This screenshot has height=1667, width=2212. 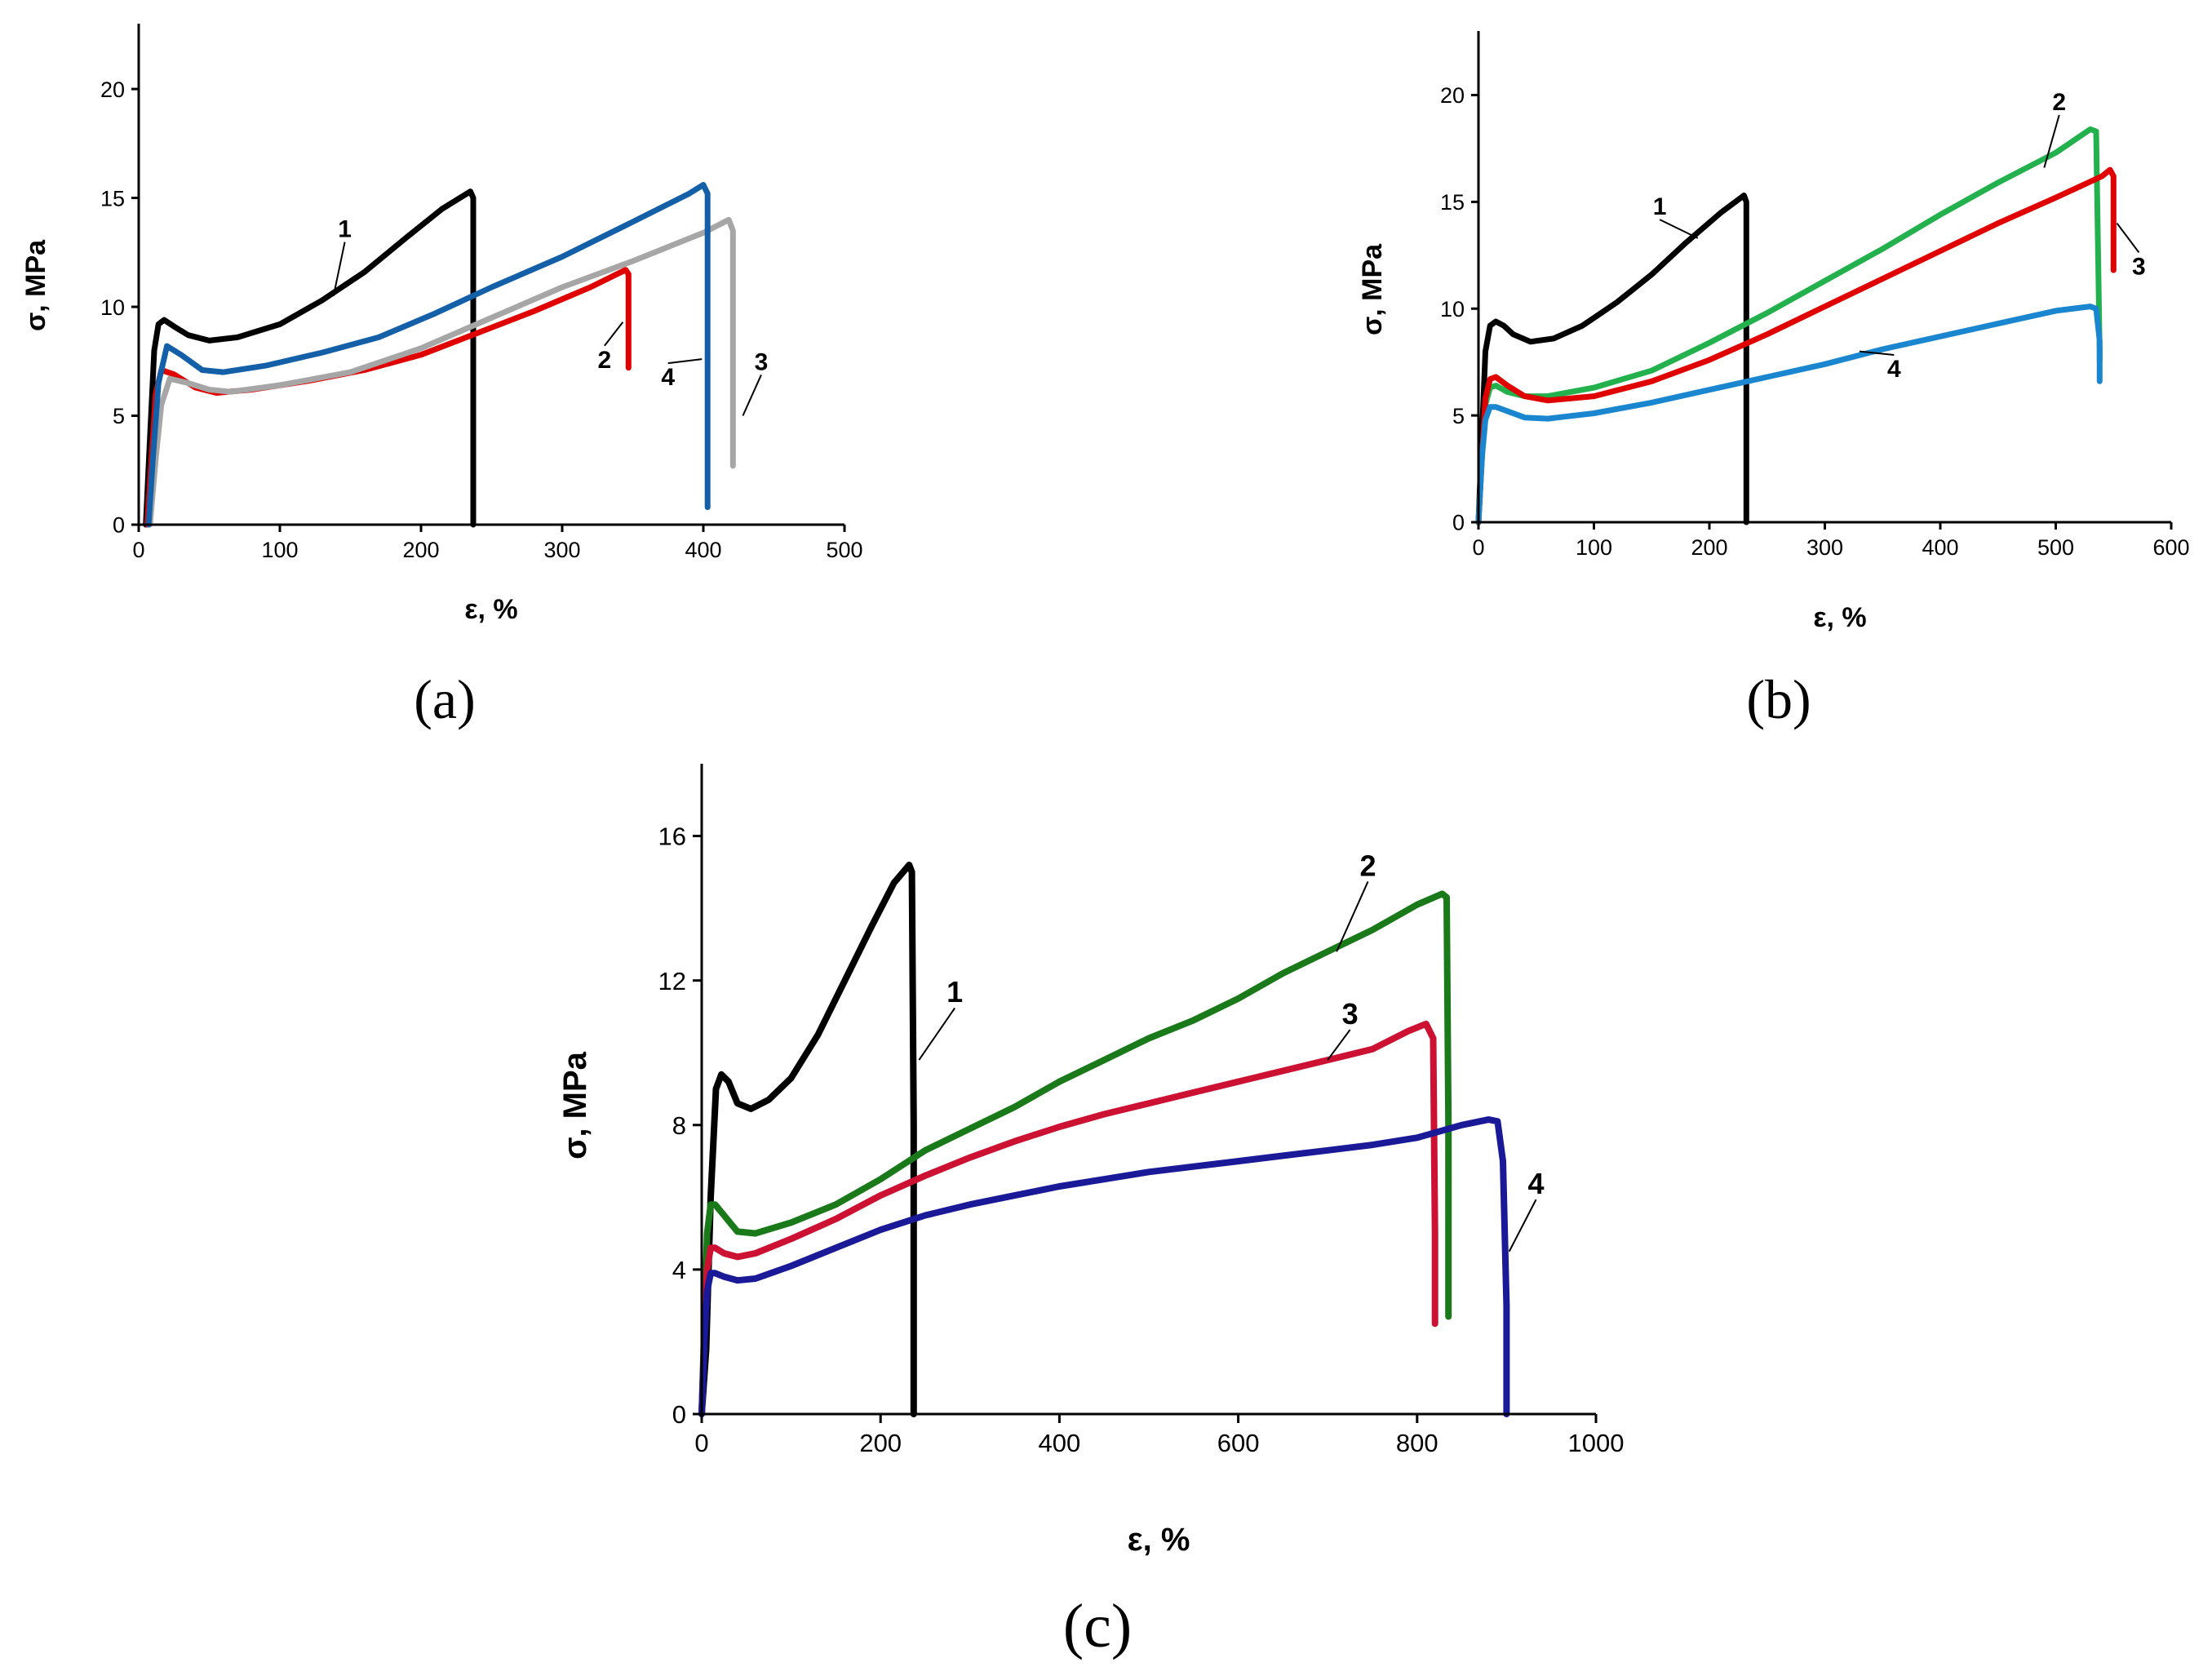 What do you see at coordinates (679, 1126) in the screenshot?
I see `y-tick-label: 8` at bounding box center [679, 1126].